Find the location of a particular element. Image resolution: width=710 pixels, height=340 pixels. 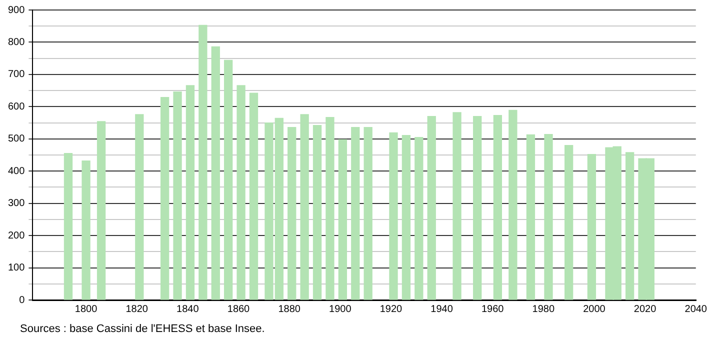

y-tick-label: 900 is located at coordinates (17, 10).